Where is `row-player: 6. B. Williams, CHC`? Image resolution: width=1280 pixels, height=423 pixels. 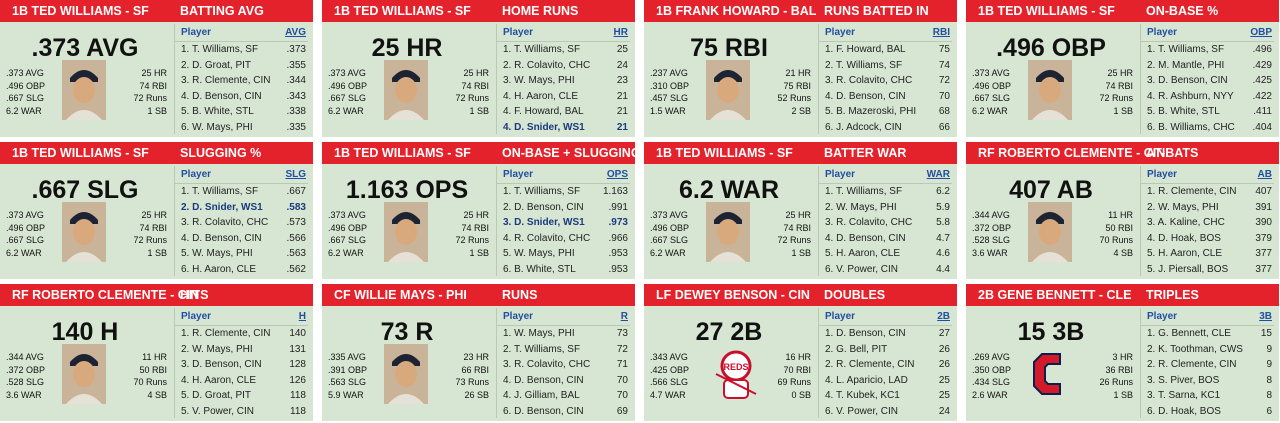
row-player: 6. B. Williams, CHC is located at coordinates (1191, 127).